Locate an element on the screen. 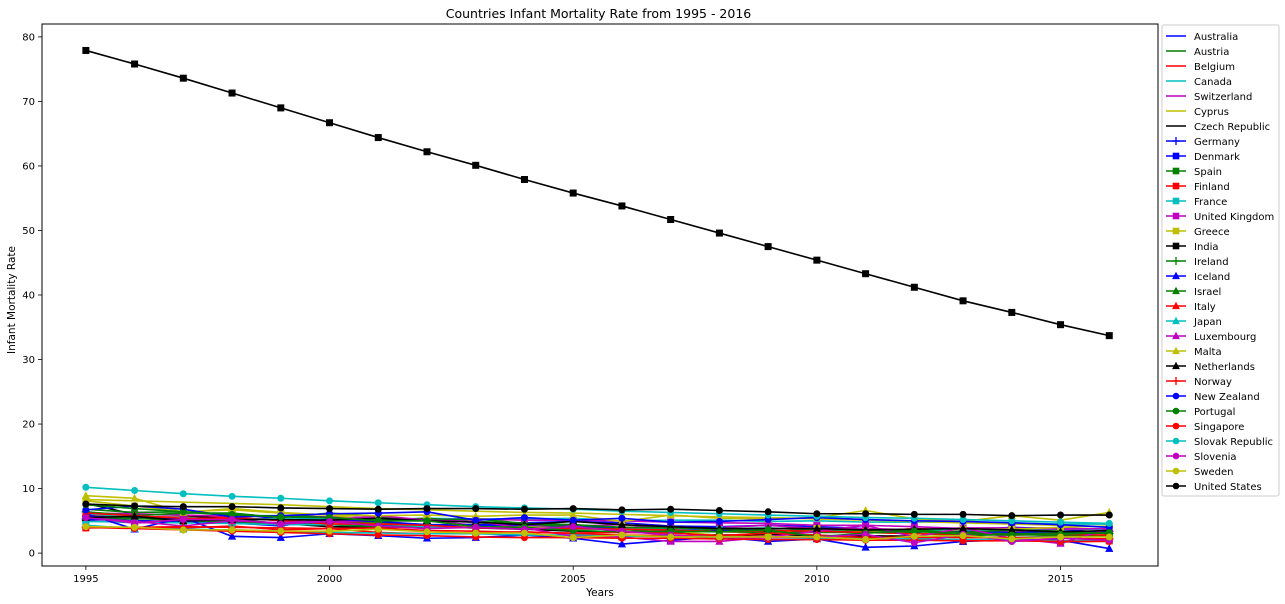 The width and height of the screenshot is (1285, 604). legend-item-singapore: Singapore is located at coordinates (1205, 427).